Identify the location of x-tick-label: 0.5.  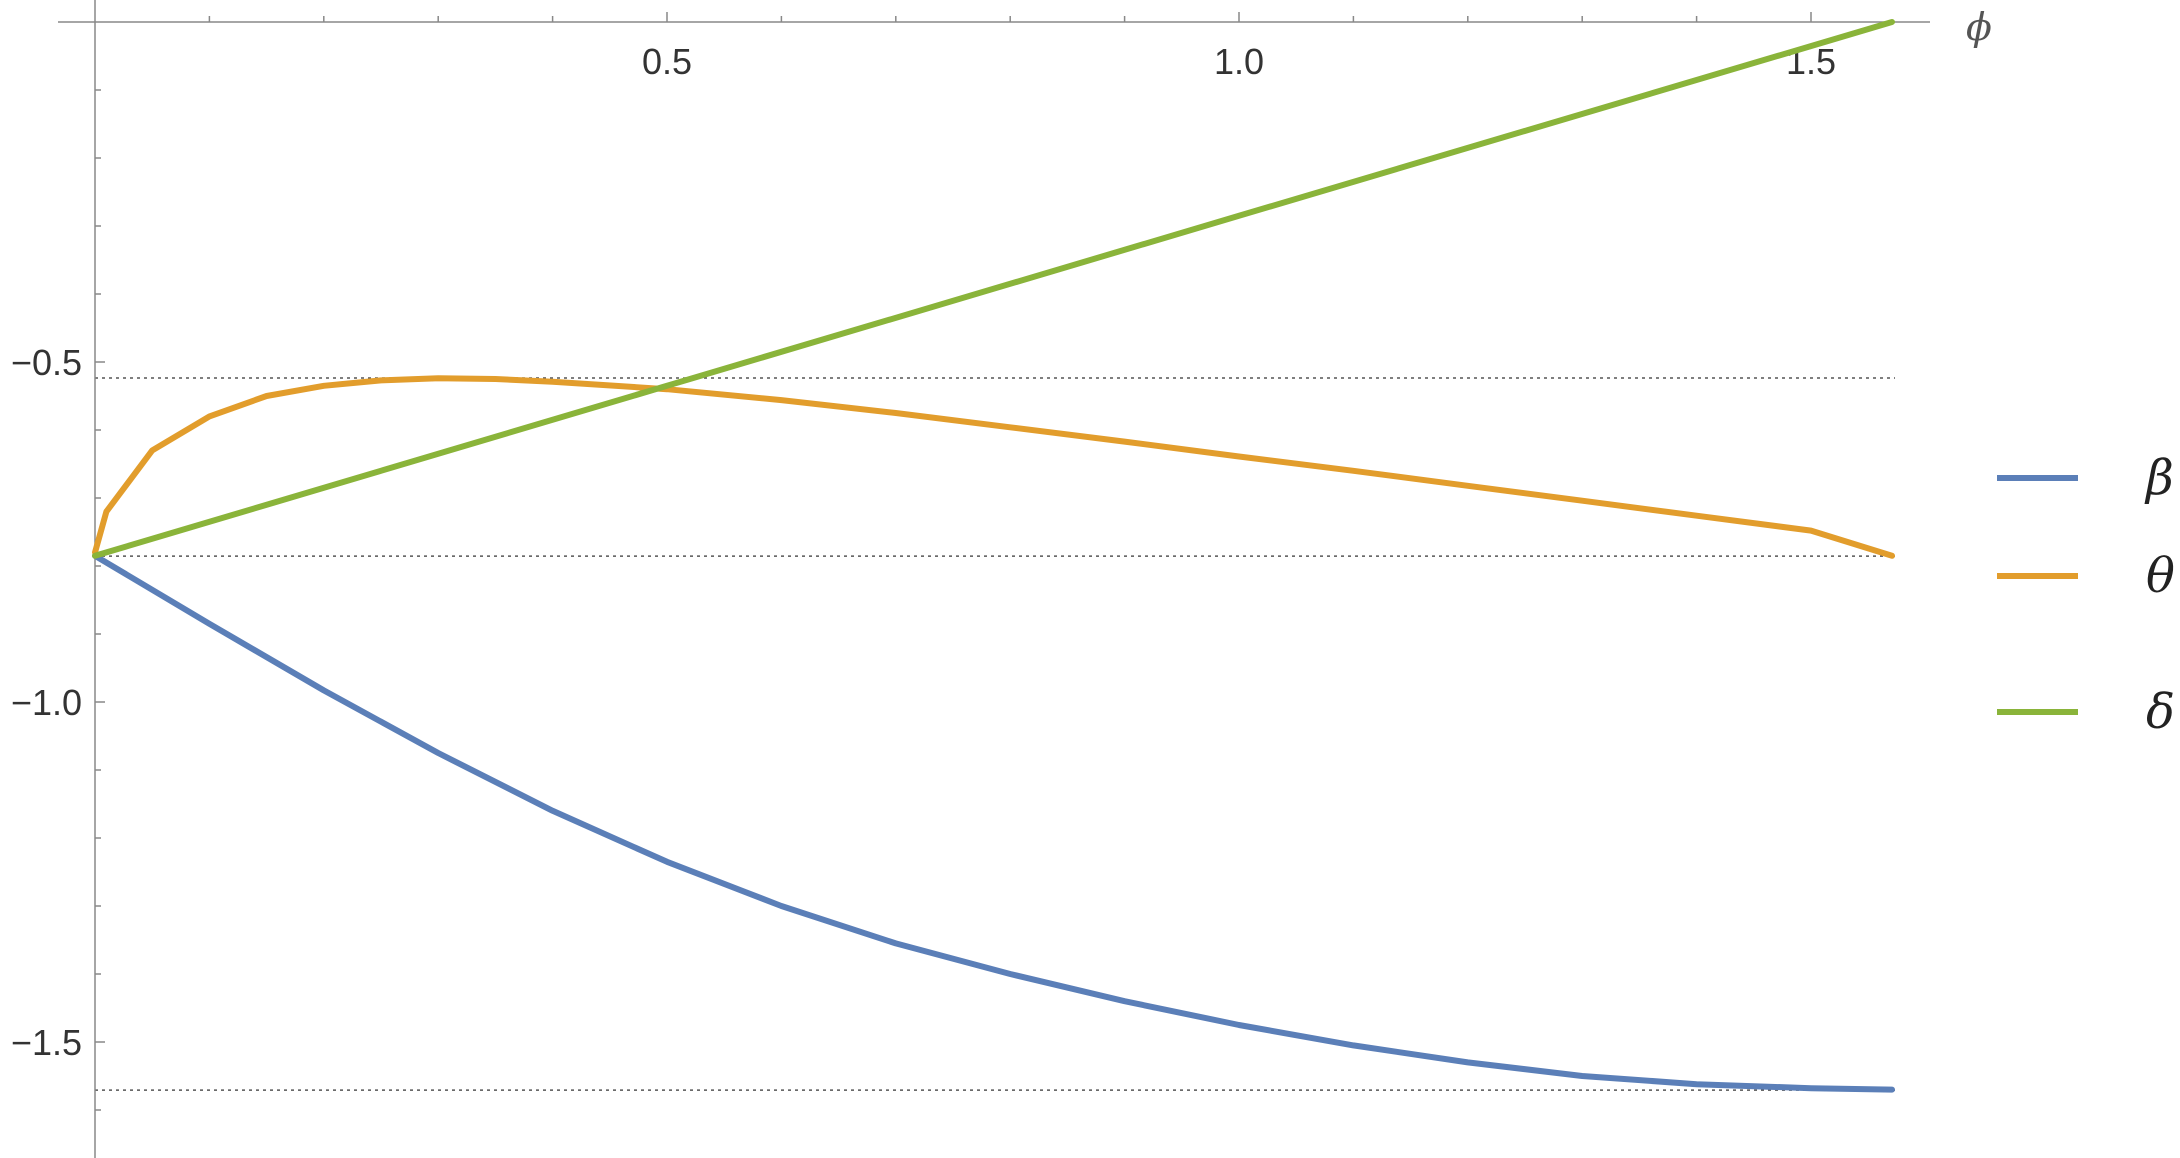
(667, 61).